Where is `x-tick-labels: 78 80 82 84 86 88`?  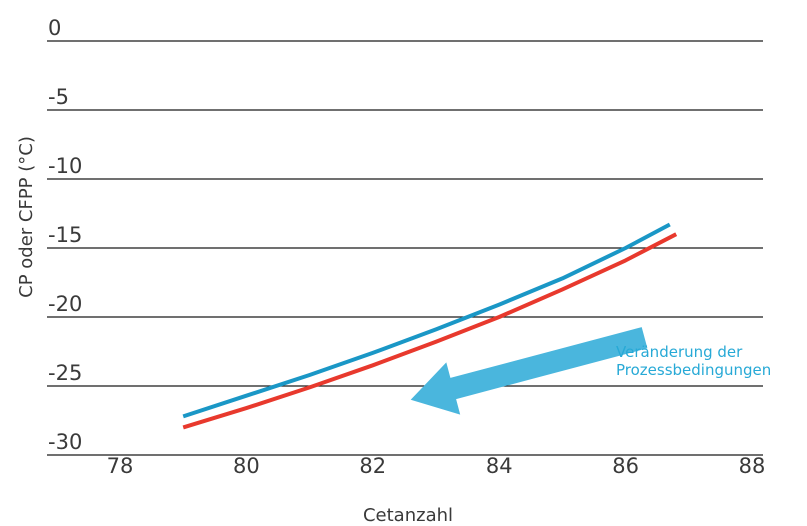
x-tick-labels: 78 80 82 84 86 88 is located at coordinates (436, 466).